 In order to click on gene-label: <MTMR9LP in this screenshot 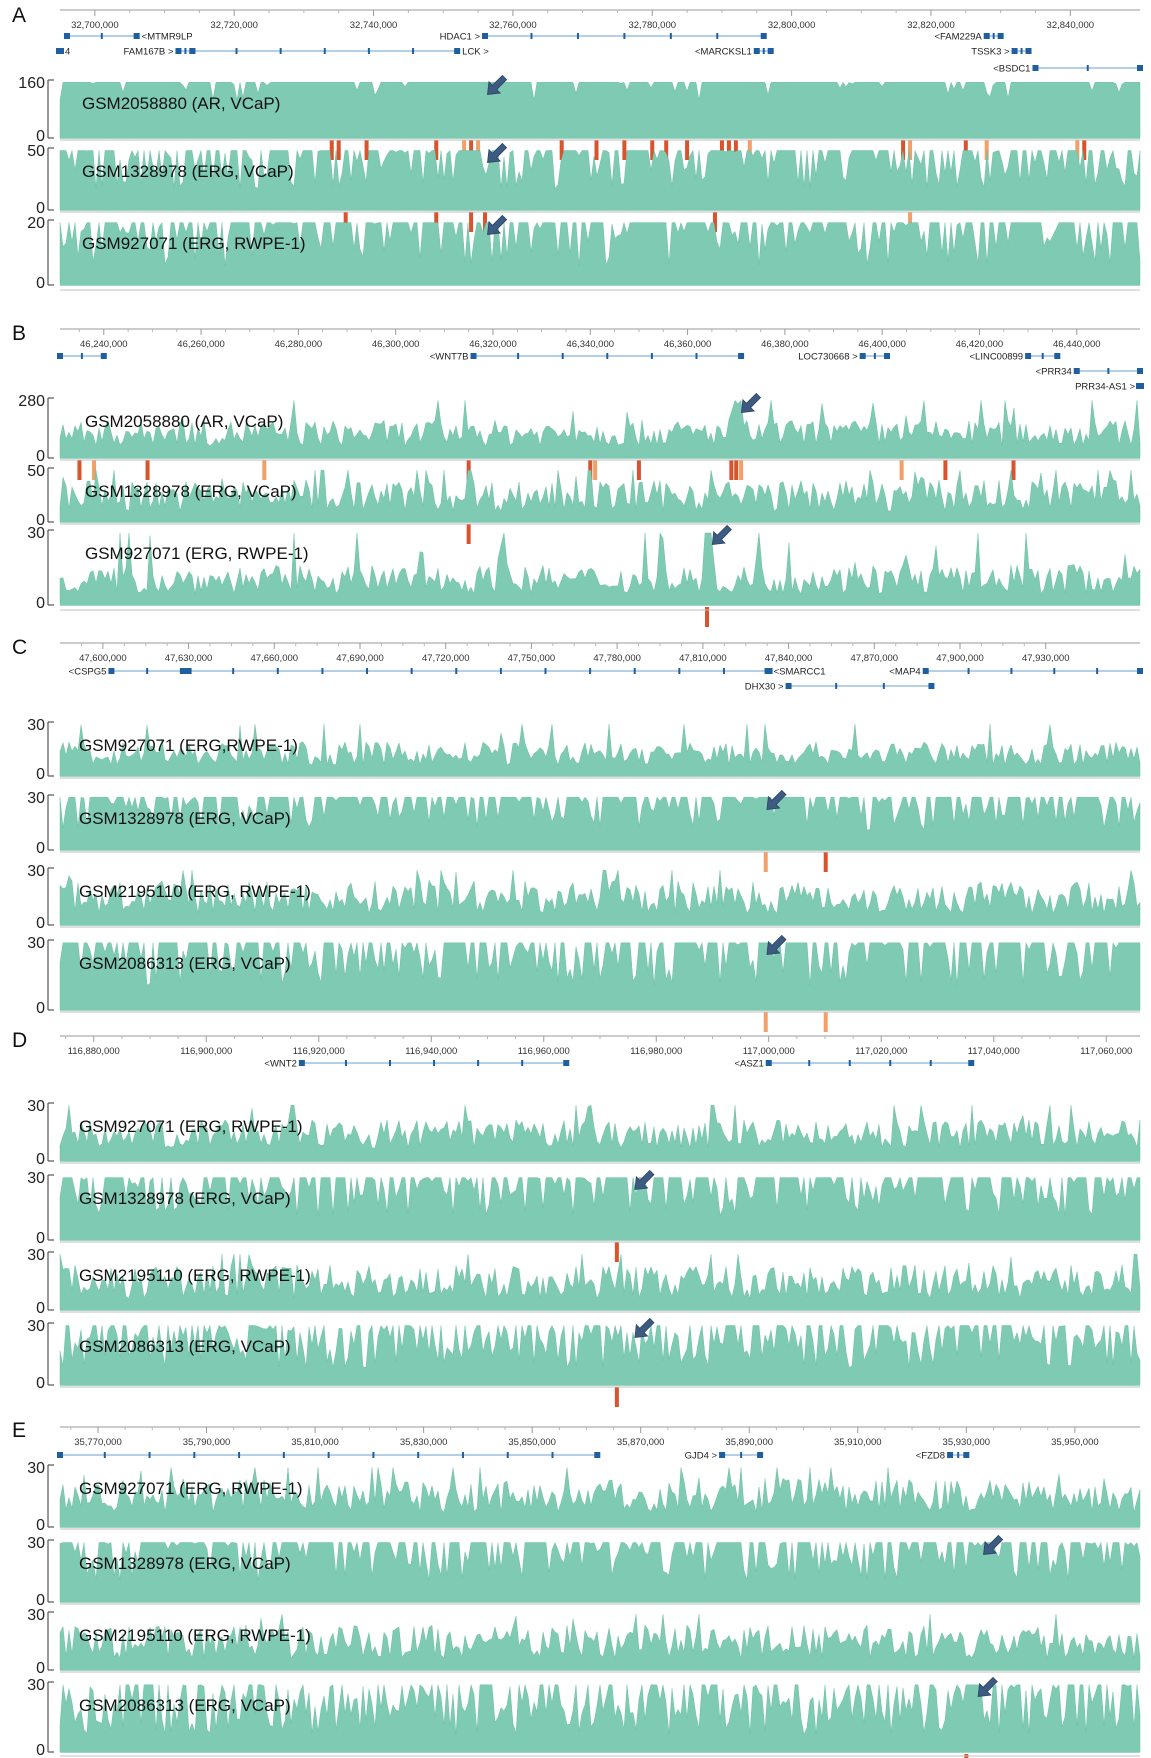, I will do `click(167, 37)`.